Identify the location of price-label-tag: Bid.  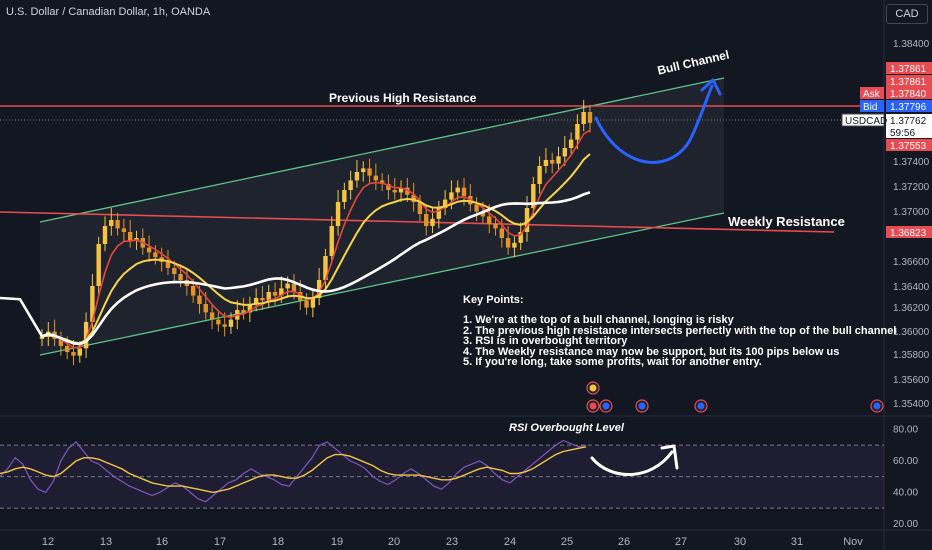
(870, 107).